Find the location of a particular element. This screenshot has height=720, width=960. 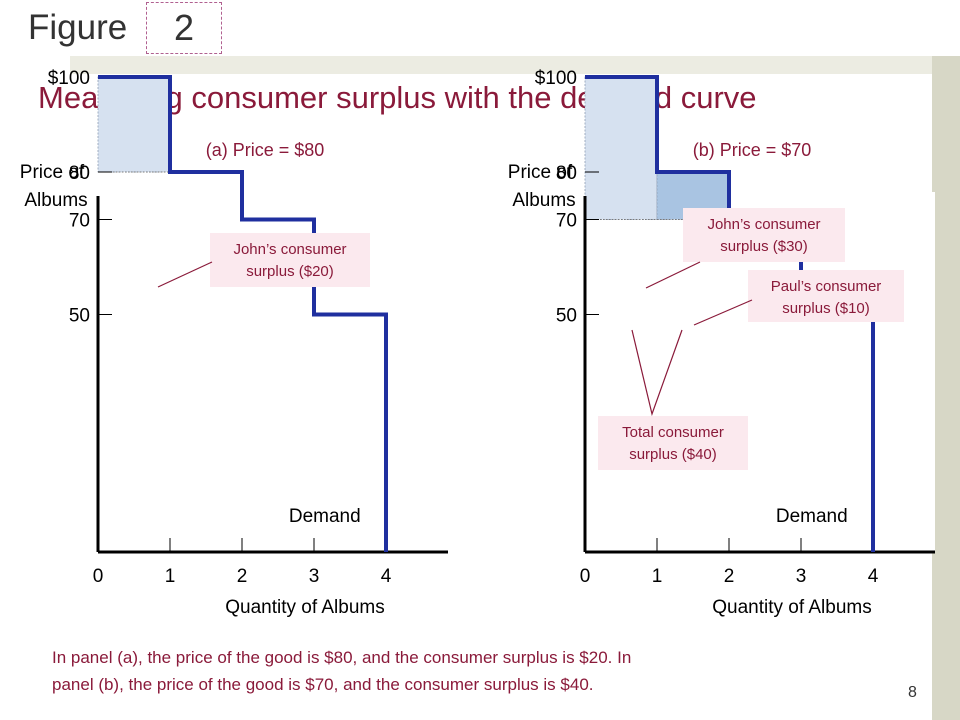

panel-title: (b) Price = $70 is located at coordinates (752, 150).